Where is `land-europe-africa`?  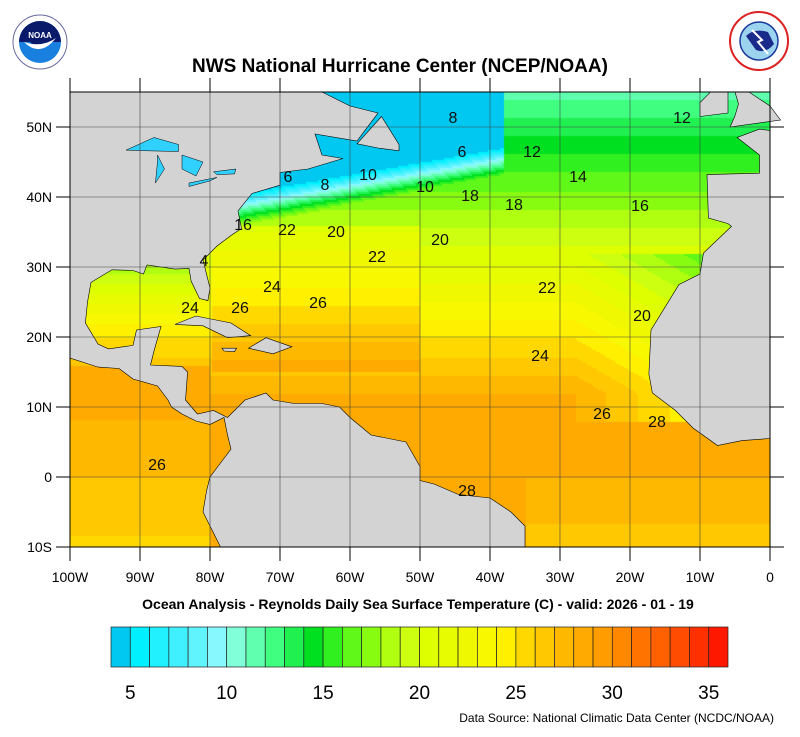 land-europe-africa is located at coordinates (709, 287).